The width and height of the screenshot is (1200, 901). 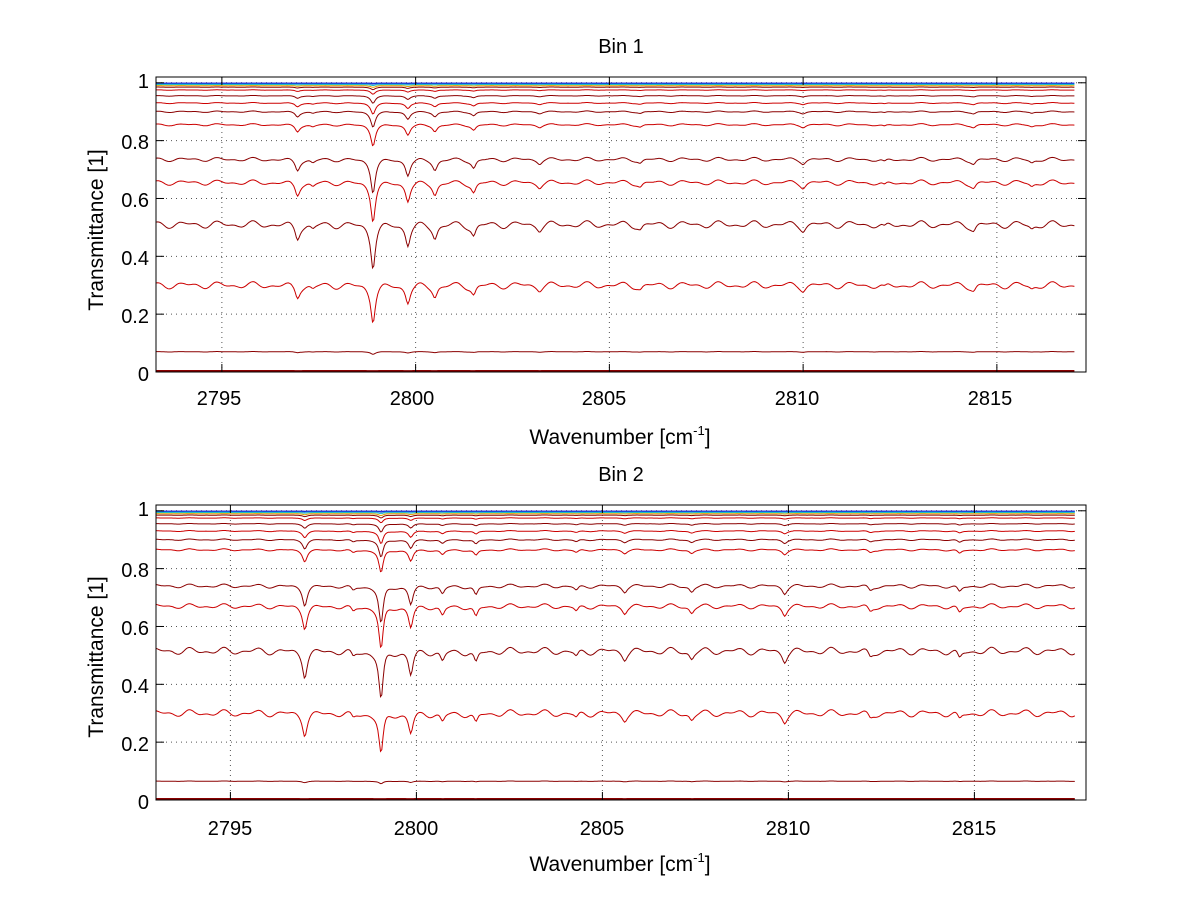 What do you see at coordinates (621, 475) in the screenshot?
I see `chart-title: Bin 2` at bounding box center [621, 475].